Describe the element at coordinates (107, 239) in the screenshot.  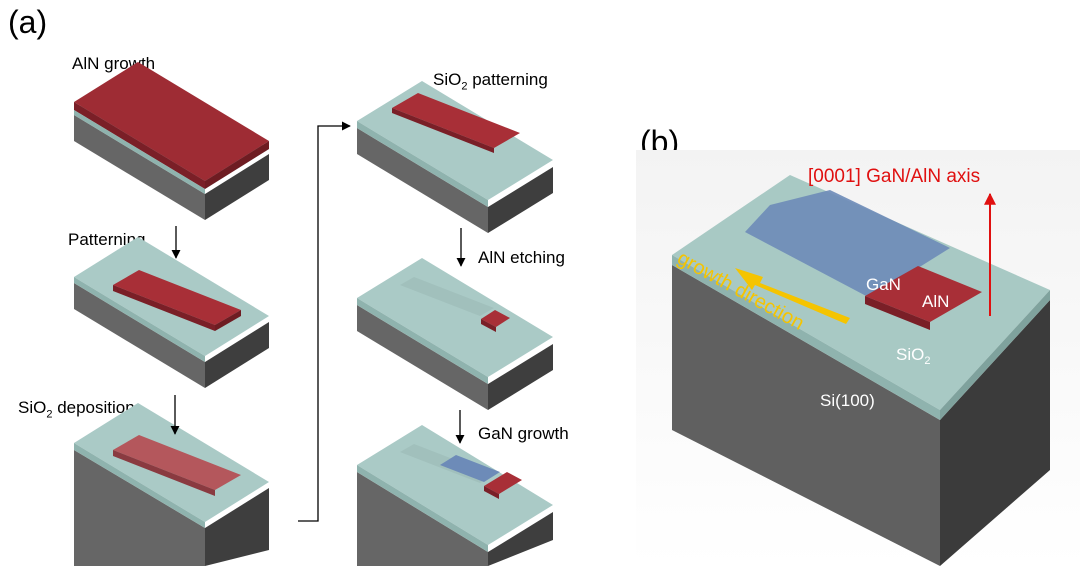
I see `step-patterning-label: Patterning` at that location.